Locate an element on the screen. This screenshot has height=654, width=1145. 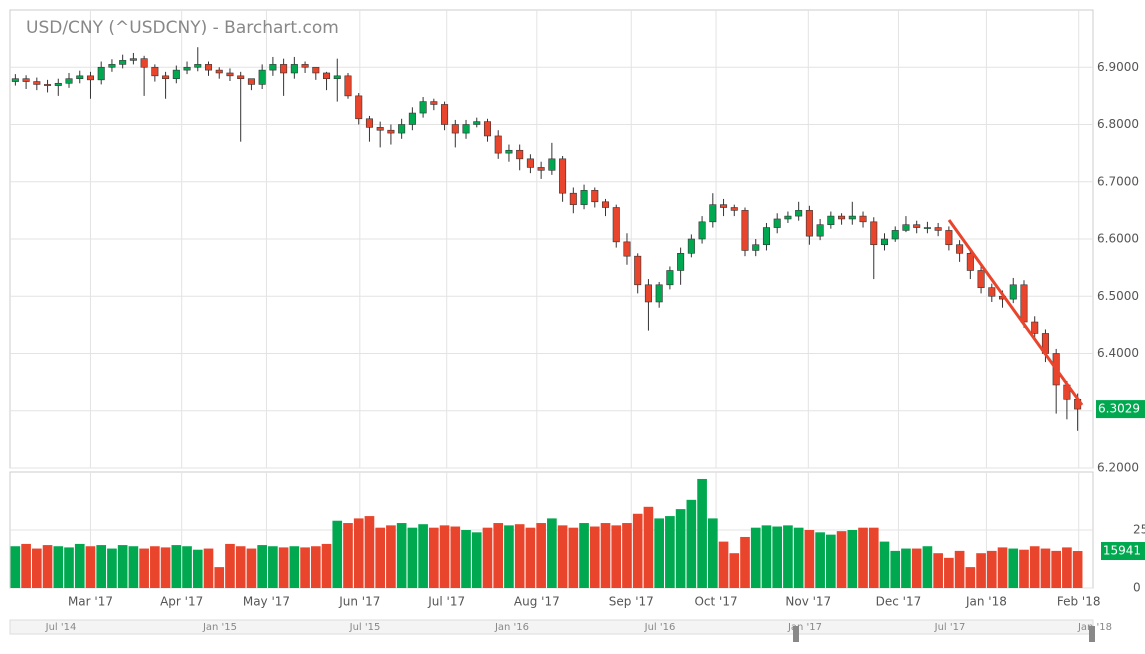
x-tick-label: Jul '17 is located at coordinates (446, 602).